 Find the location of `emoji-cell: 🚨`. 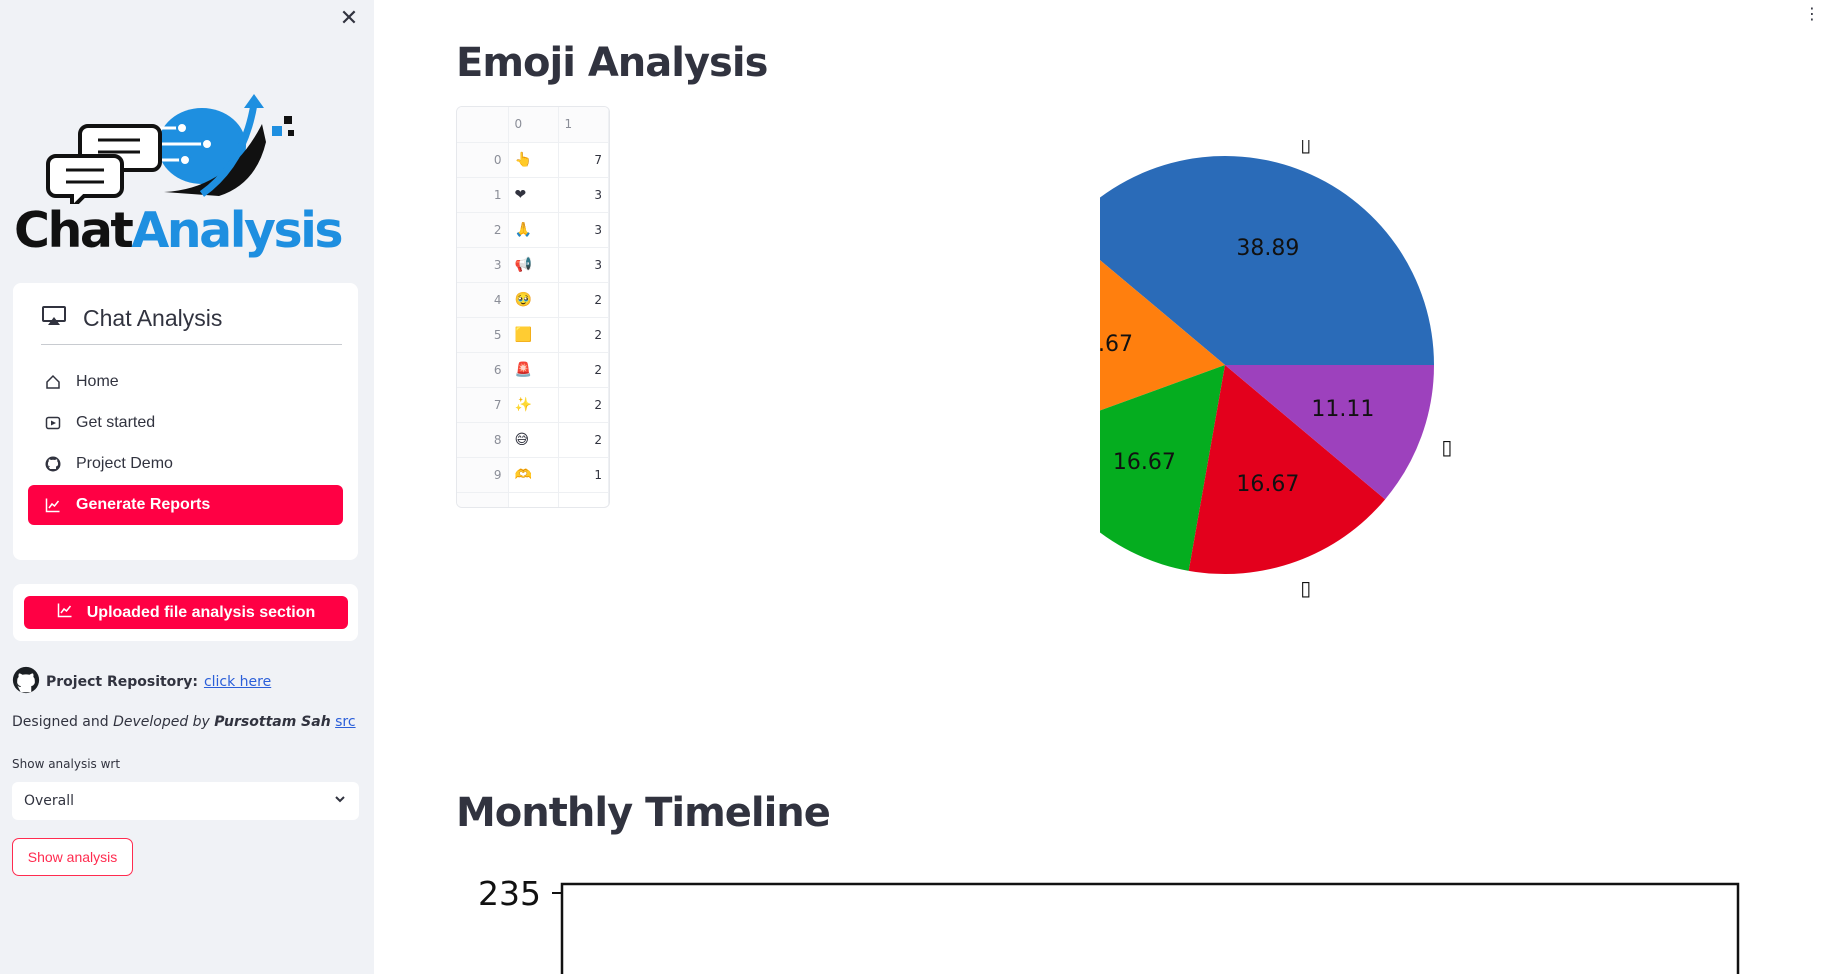

emoji-cell: 🚨 is located at coordinates (533, 370).